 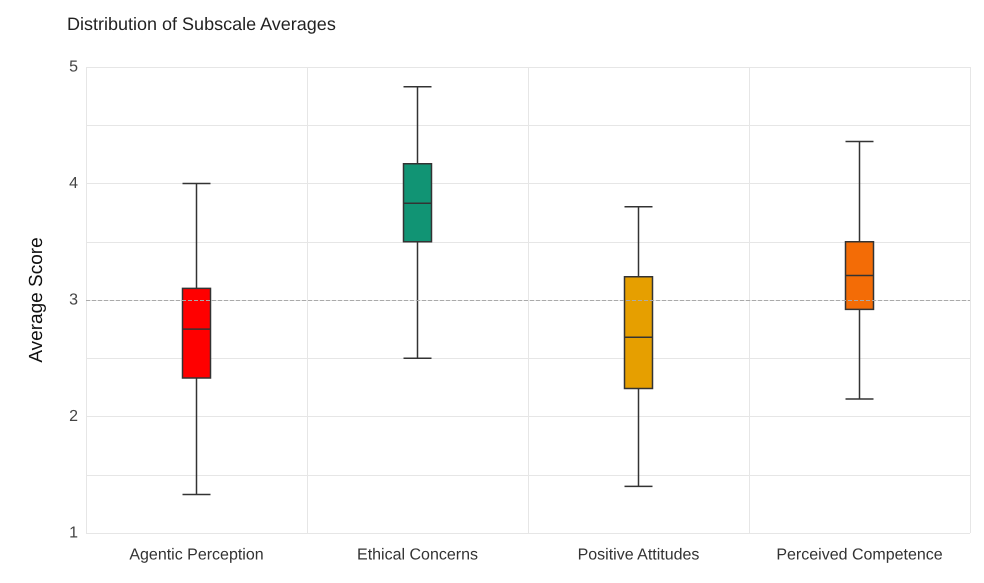 I want to click on x-tick-label: Ethical Concerns, so click(x=417, y=555).